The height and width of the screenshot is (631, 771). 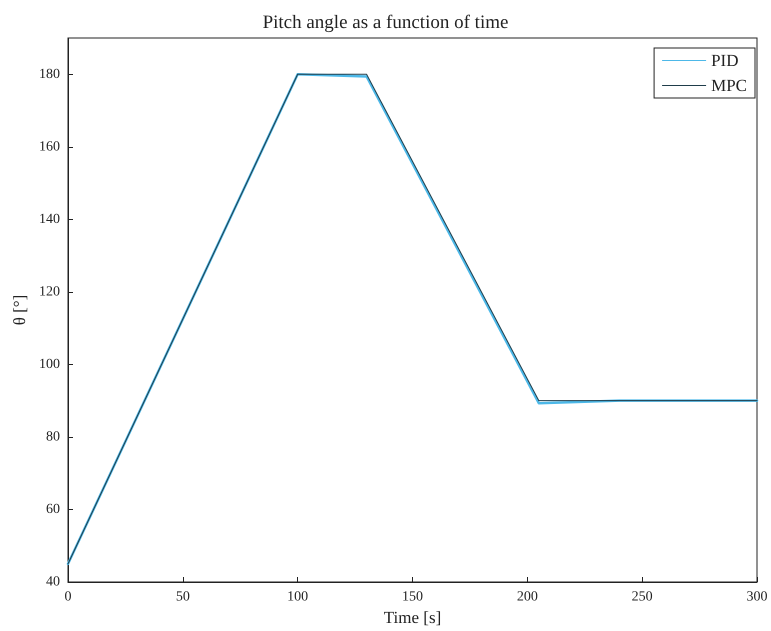 I want to click on y-tick-label: 180, so click(x=49, y=74).